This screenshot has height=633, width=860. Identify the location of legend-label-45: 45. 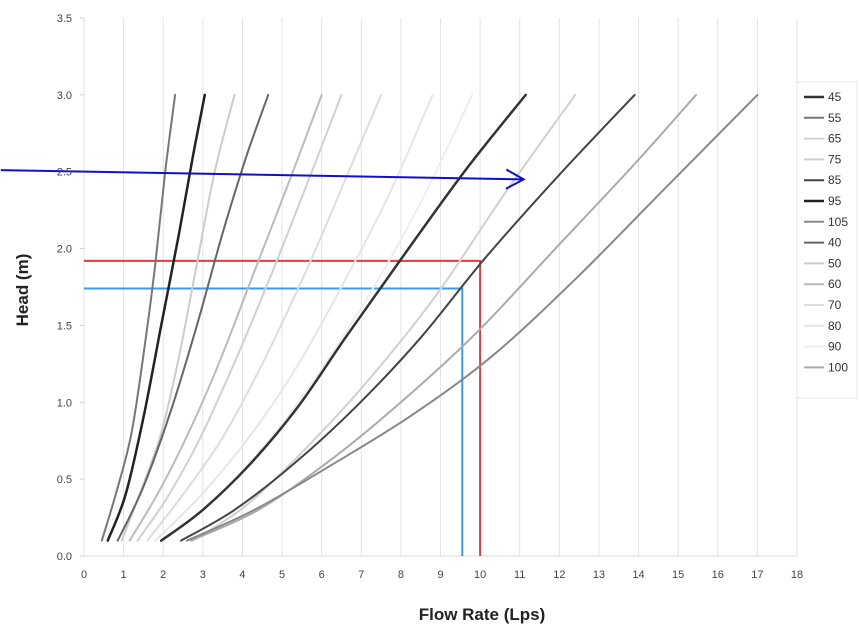
(835, 97).